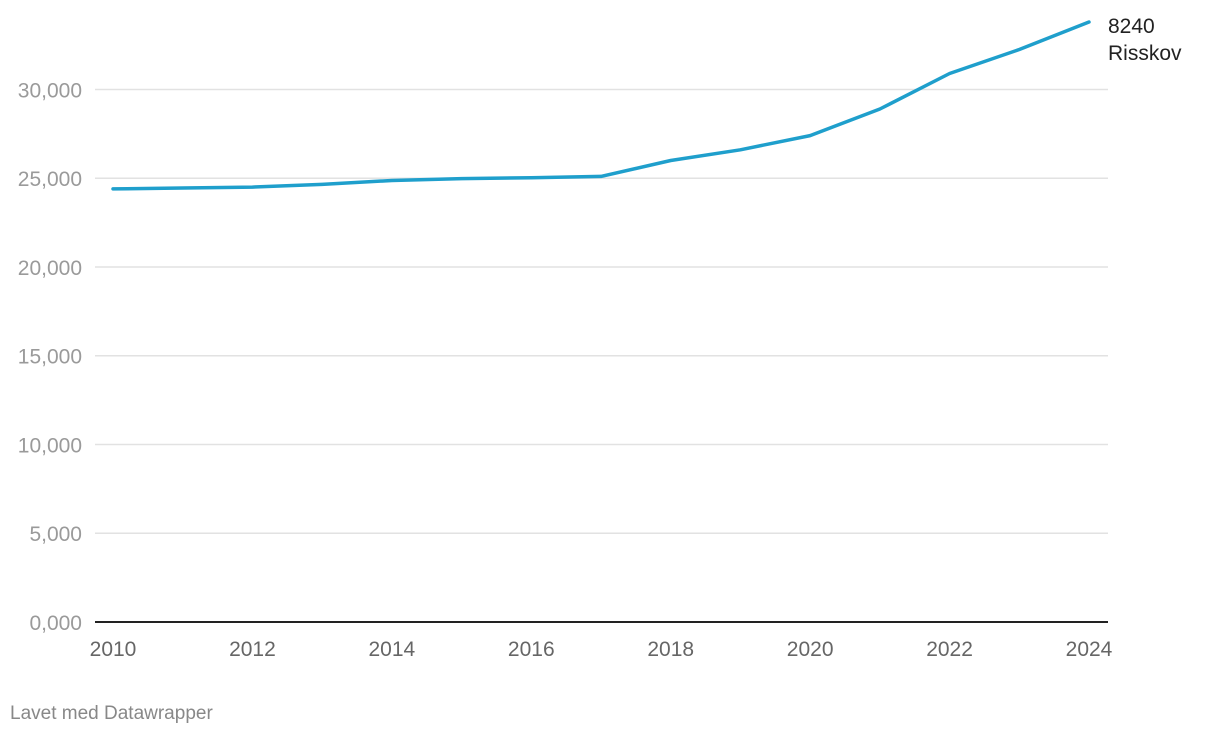 This screenshot has height=738, width=1220. Describe the element at coordinates (601, 649) in the screenshot. I see `x-axis-ticks: 2010 2012 2014 2016 2018 2020 2022 2024` at that location.